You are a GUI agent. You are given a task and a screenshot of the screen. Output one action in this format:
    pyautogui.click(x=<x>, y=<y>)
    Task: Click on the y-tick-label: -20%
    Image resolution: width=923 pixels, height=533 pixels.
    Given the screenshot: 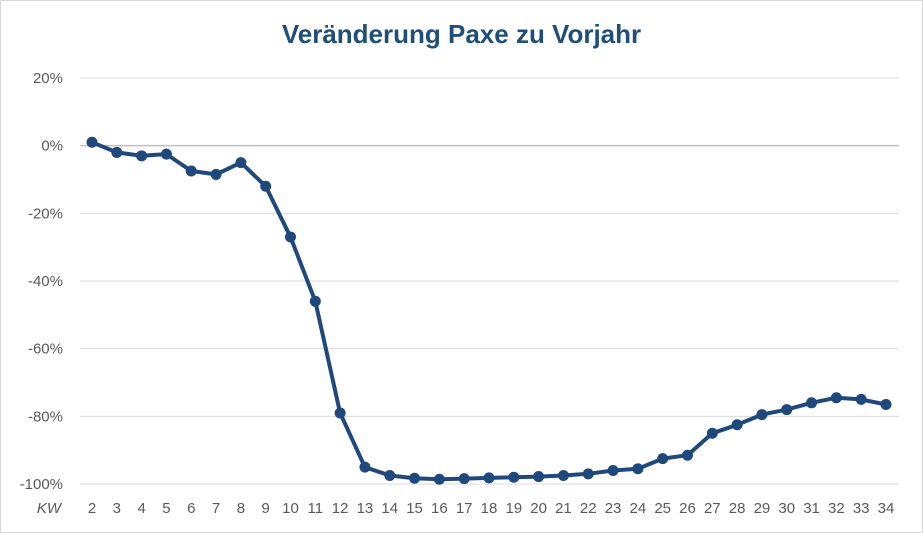 What is the action you would take?
    pyautogui.click(x=45, y=213)
    